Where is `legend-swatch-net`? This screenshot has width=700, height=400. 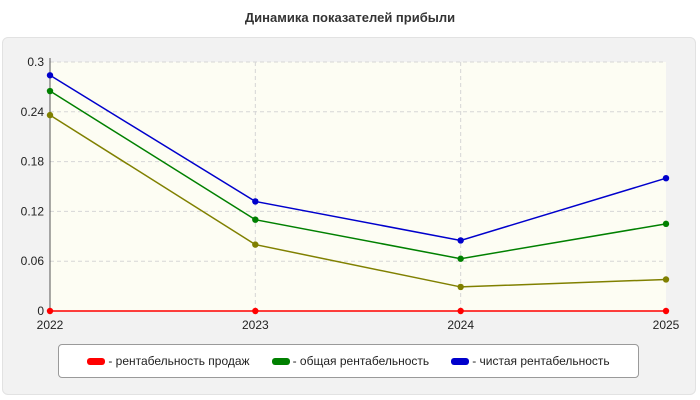 legend-swatch-net is located at coordinates (460, 361).